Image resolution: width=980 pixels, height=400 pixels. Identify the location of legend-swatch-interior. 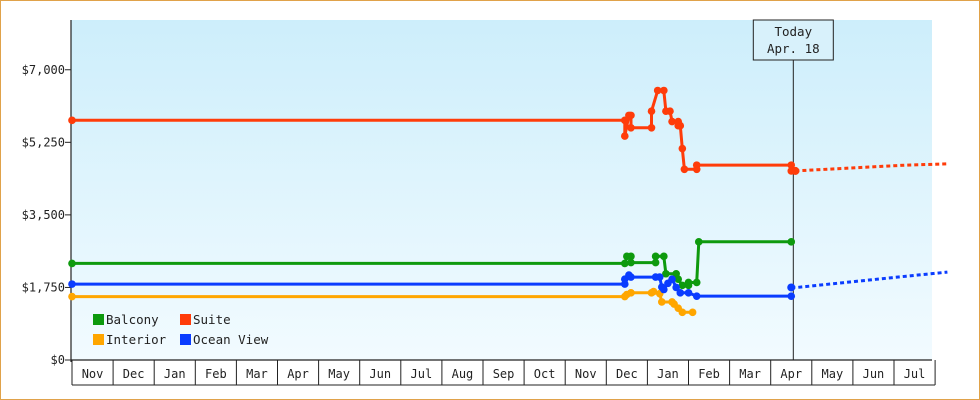
(98, 339).